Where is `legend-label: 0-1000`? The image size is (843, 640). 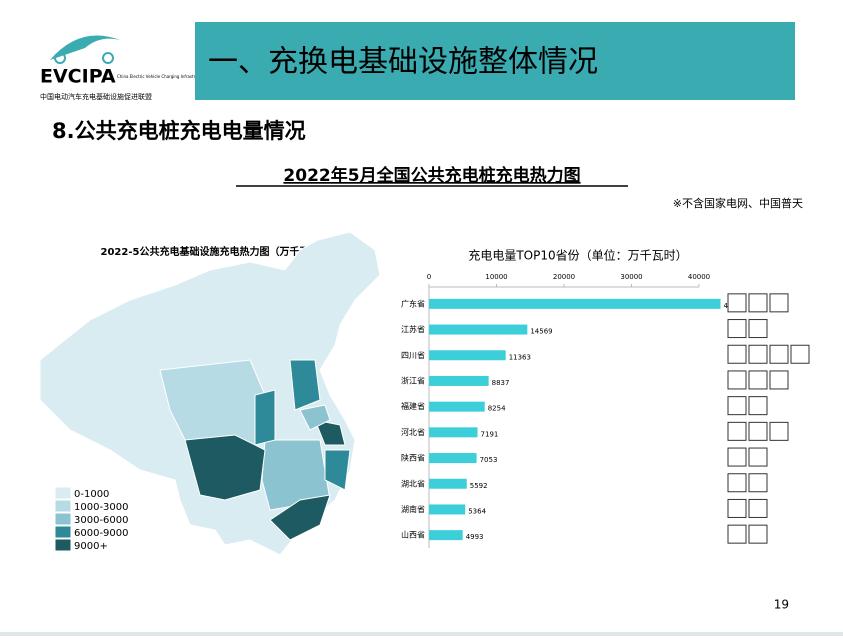 legend-label: 0-1000 is located at coordinates (91, 494).